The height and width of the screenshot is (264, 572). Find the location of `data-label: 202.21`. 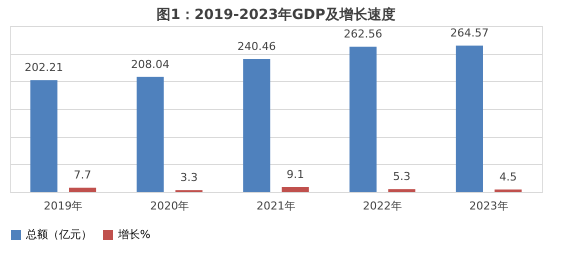

data-label: 202.21 is located at coordinates (44, 67).